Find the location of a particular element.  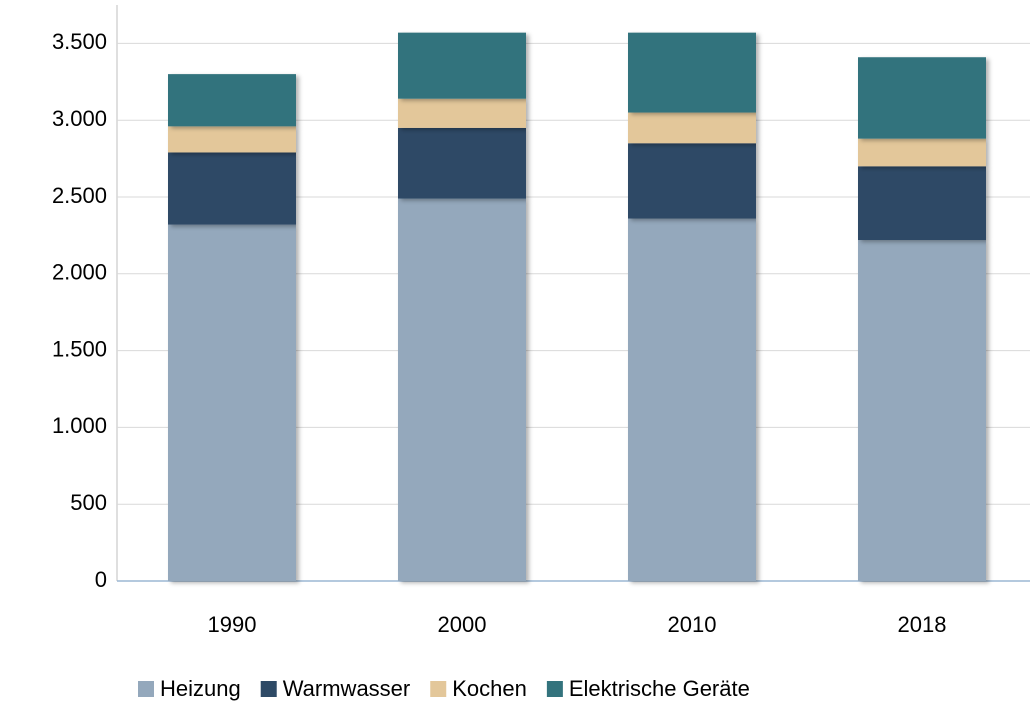

x-tick-label: 2010 is located at coordinates (692, 624).